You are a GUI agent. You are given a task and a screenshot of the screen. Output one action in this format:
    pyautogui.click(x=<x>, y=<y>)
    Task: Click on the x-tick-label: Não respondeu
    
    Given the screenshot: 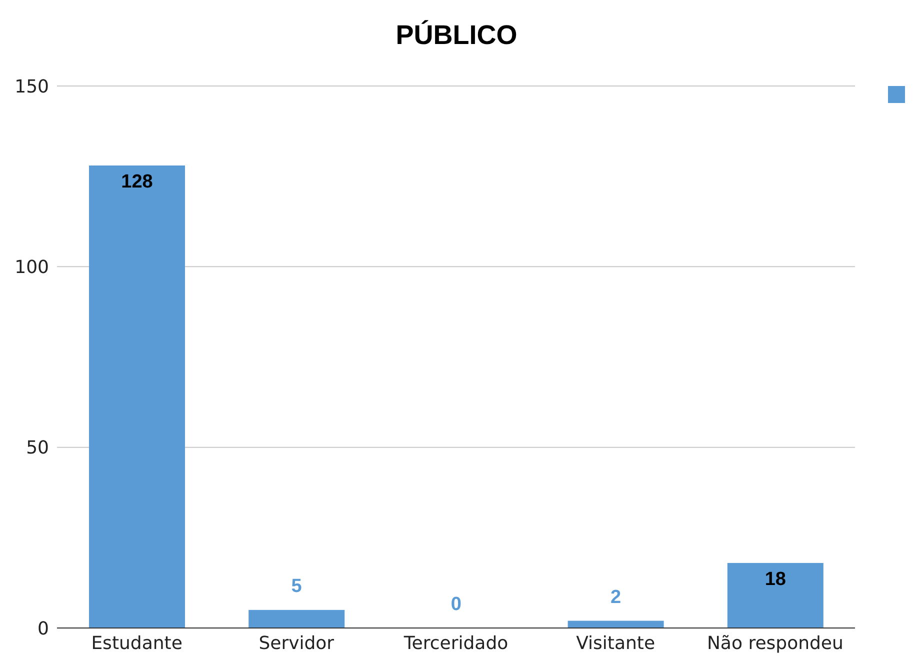 What is the action you would take?
    pyautogui.click(x=775, y=643)
    